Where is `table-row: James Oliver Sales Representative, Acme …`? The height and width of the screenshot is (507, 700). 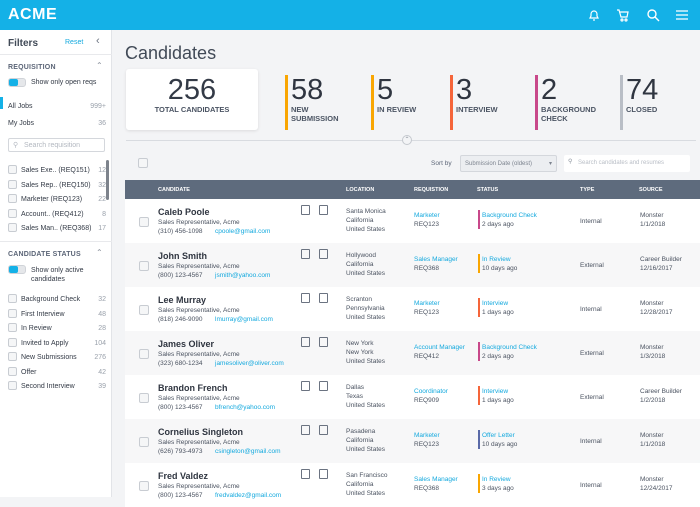 table-row: James Oliver Sales Representative, Acme … is located at coordinates (412, 353).